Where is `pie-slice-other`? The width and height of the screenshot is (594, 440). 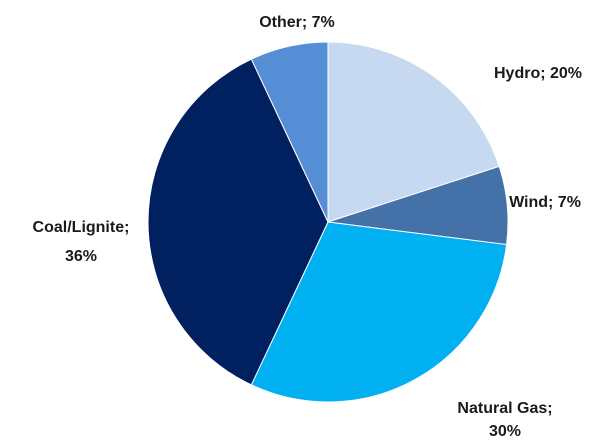 pie-slice-other is located at coordinates (289, 132).